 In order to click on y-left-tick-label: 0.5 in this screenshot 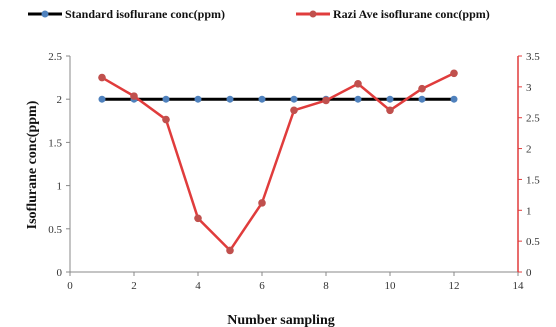, I will do `click(55, 230)`.